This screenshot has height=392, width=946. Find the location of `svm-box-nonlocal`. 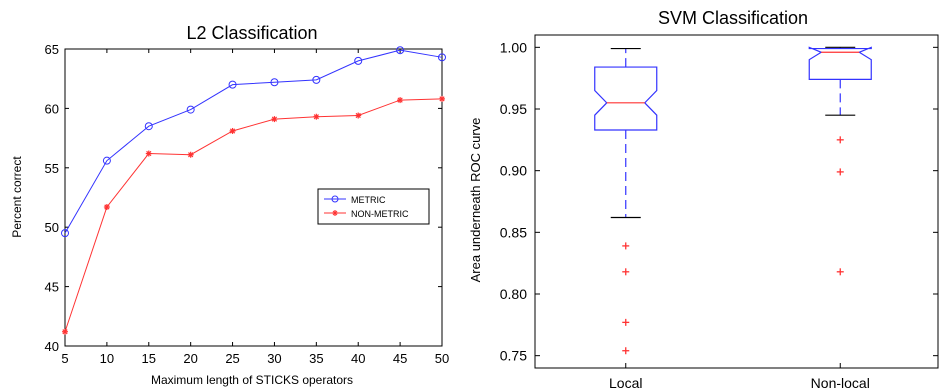

svm-box-nonlocal is located at coordinates (840, 161).